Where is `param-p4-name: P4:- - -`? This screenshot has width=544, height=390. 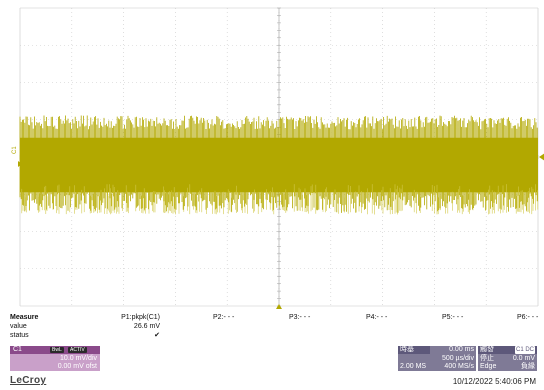
param-p4-name: P4:- - - is located at coordinates (377, 317).